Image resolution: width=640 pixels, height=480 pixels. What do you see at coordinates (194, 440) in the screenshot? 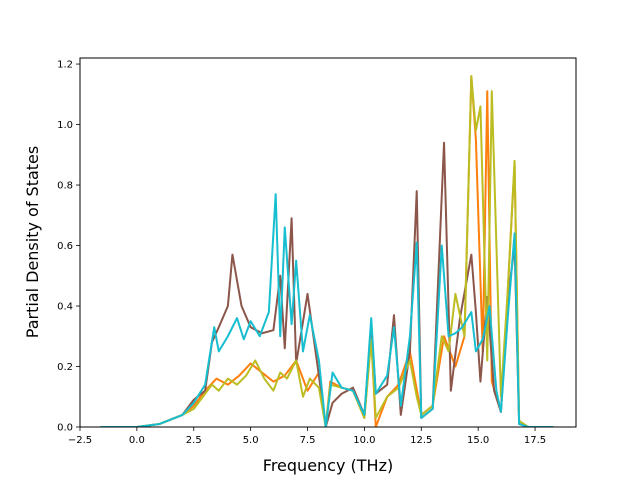
I see `x-tick-label: 2.5` at bounding box center [194, 440].